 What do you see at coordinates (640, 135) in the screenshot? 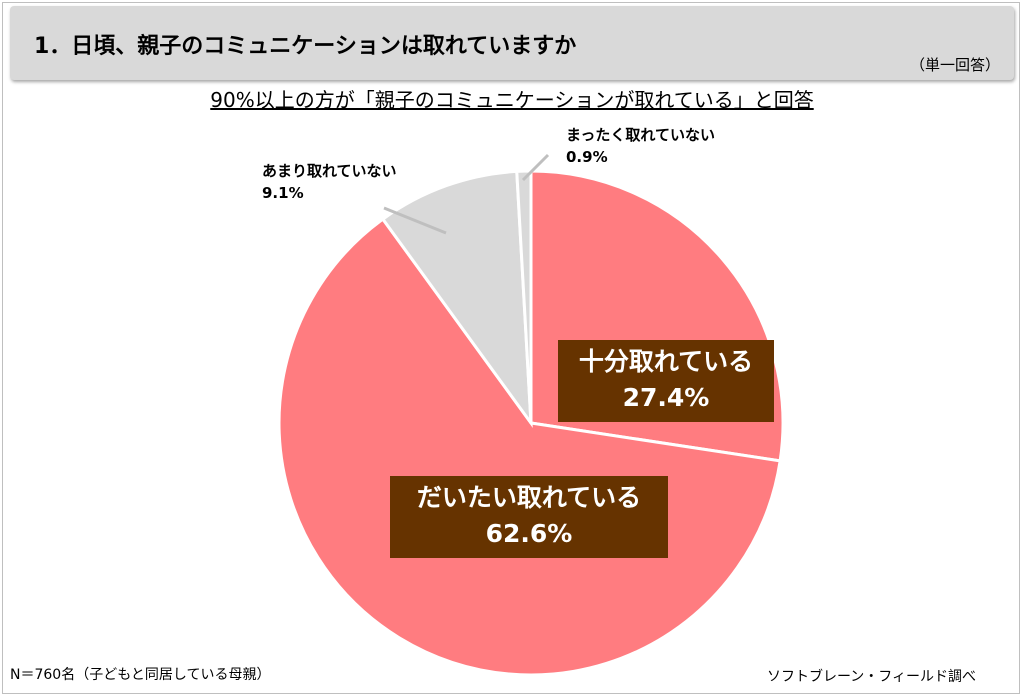
I see `label-mattaku-name: まったく取れていない` at bounding box center [640, 135].